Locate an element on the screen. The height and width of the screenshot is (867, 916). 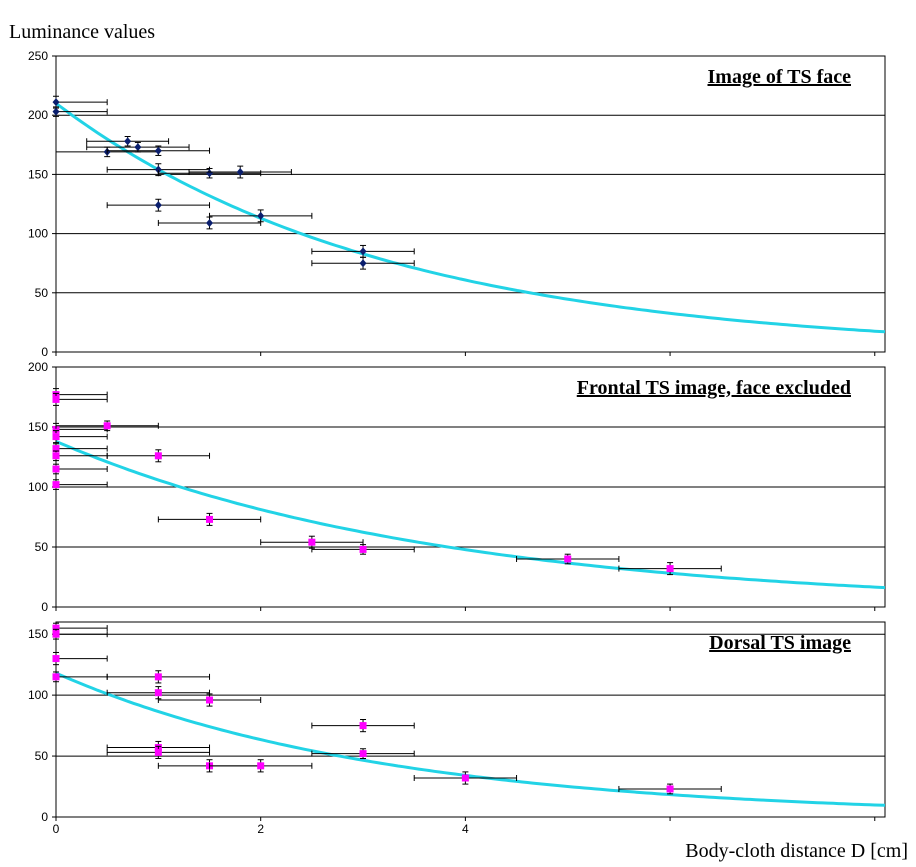
fit-curve is located at coordinates (470, 739).